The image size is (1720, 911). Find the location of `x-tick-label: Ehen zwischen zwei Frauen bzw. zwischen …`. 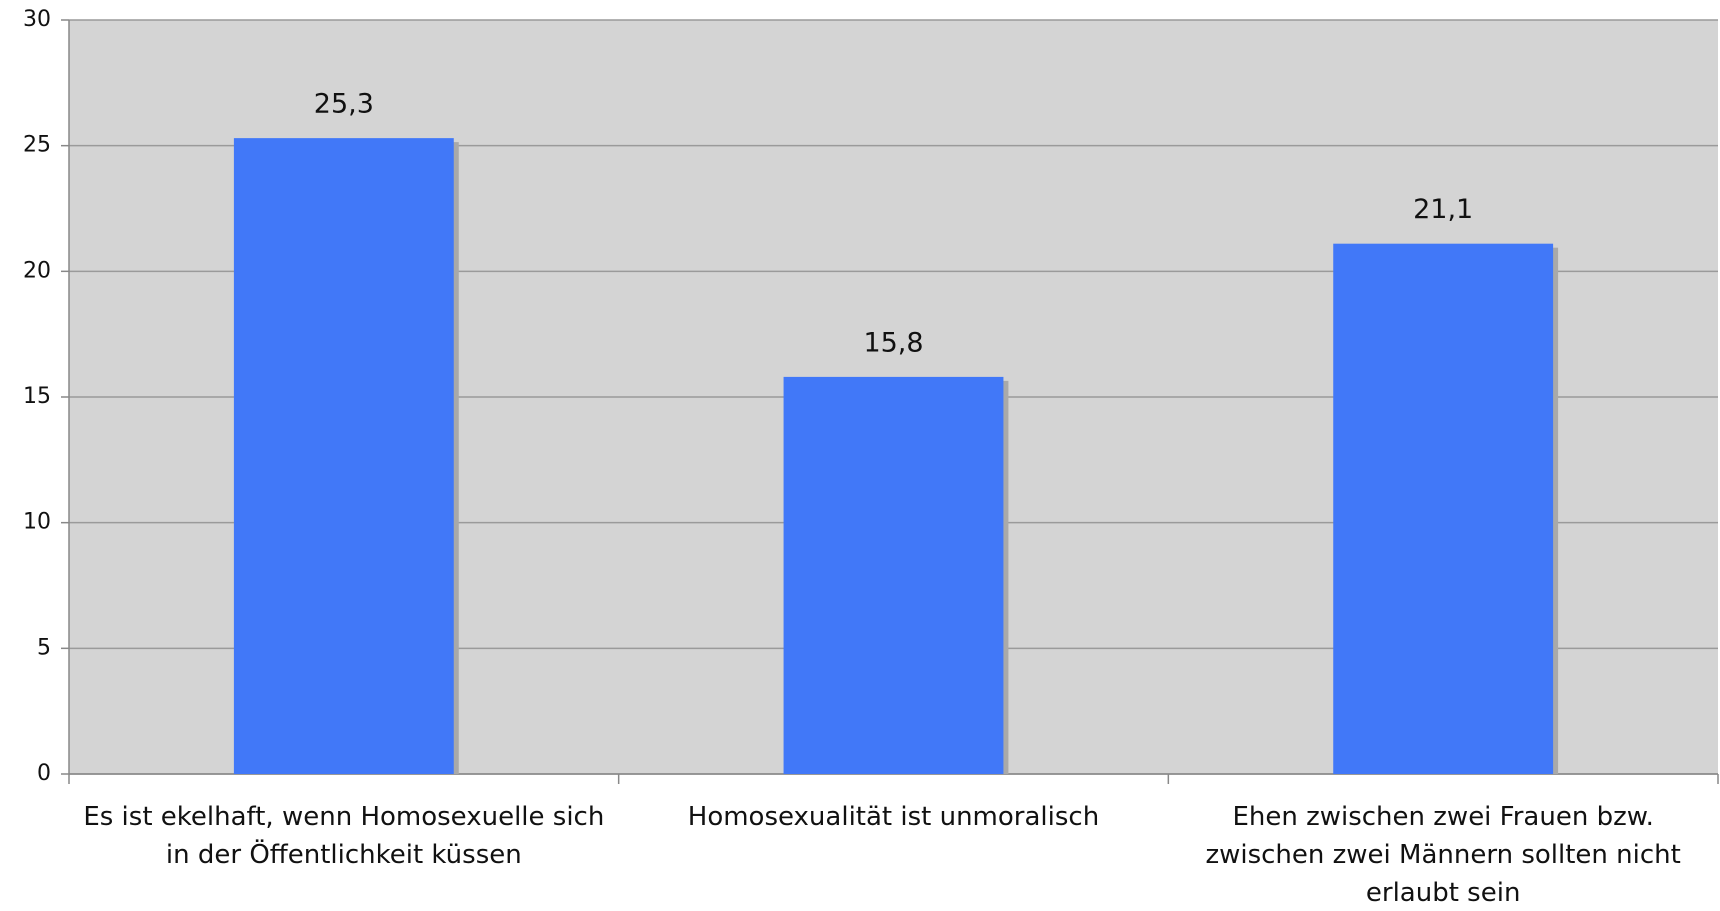

x-tick-label: Ehen zwischen zwei Frauen bzw. zwischen … is located at coordinates (1443, 855).